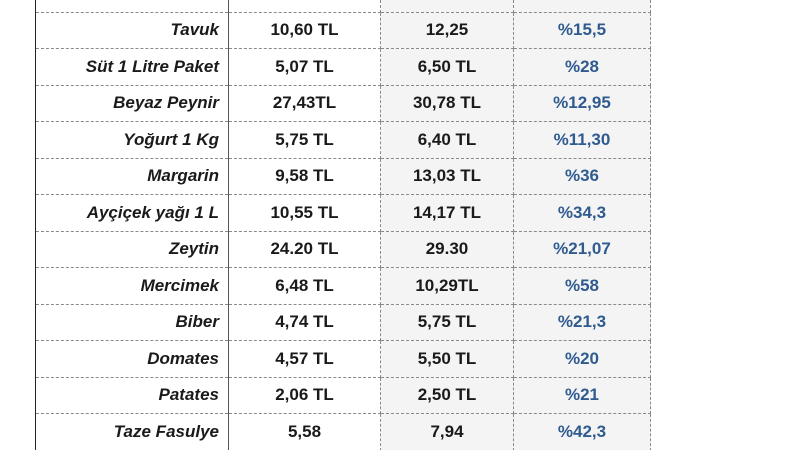  I want to click on new-price: 6,50 TL, so click(447, 67).